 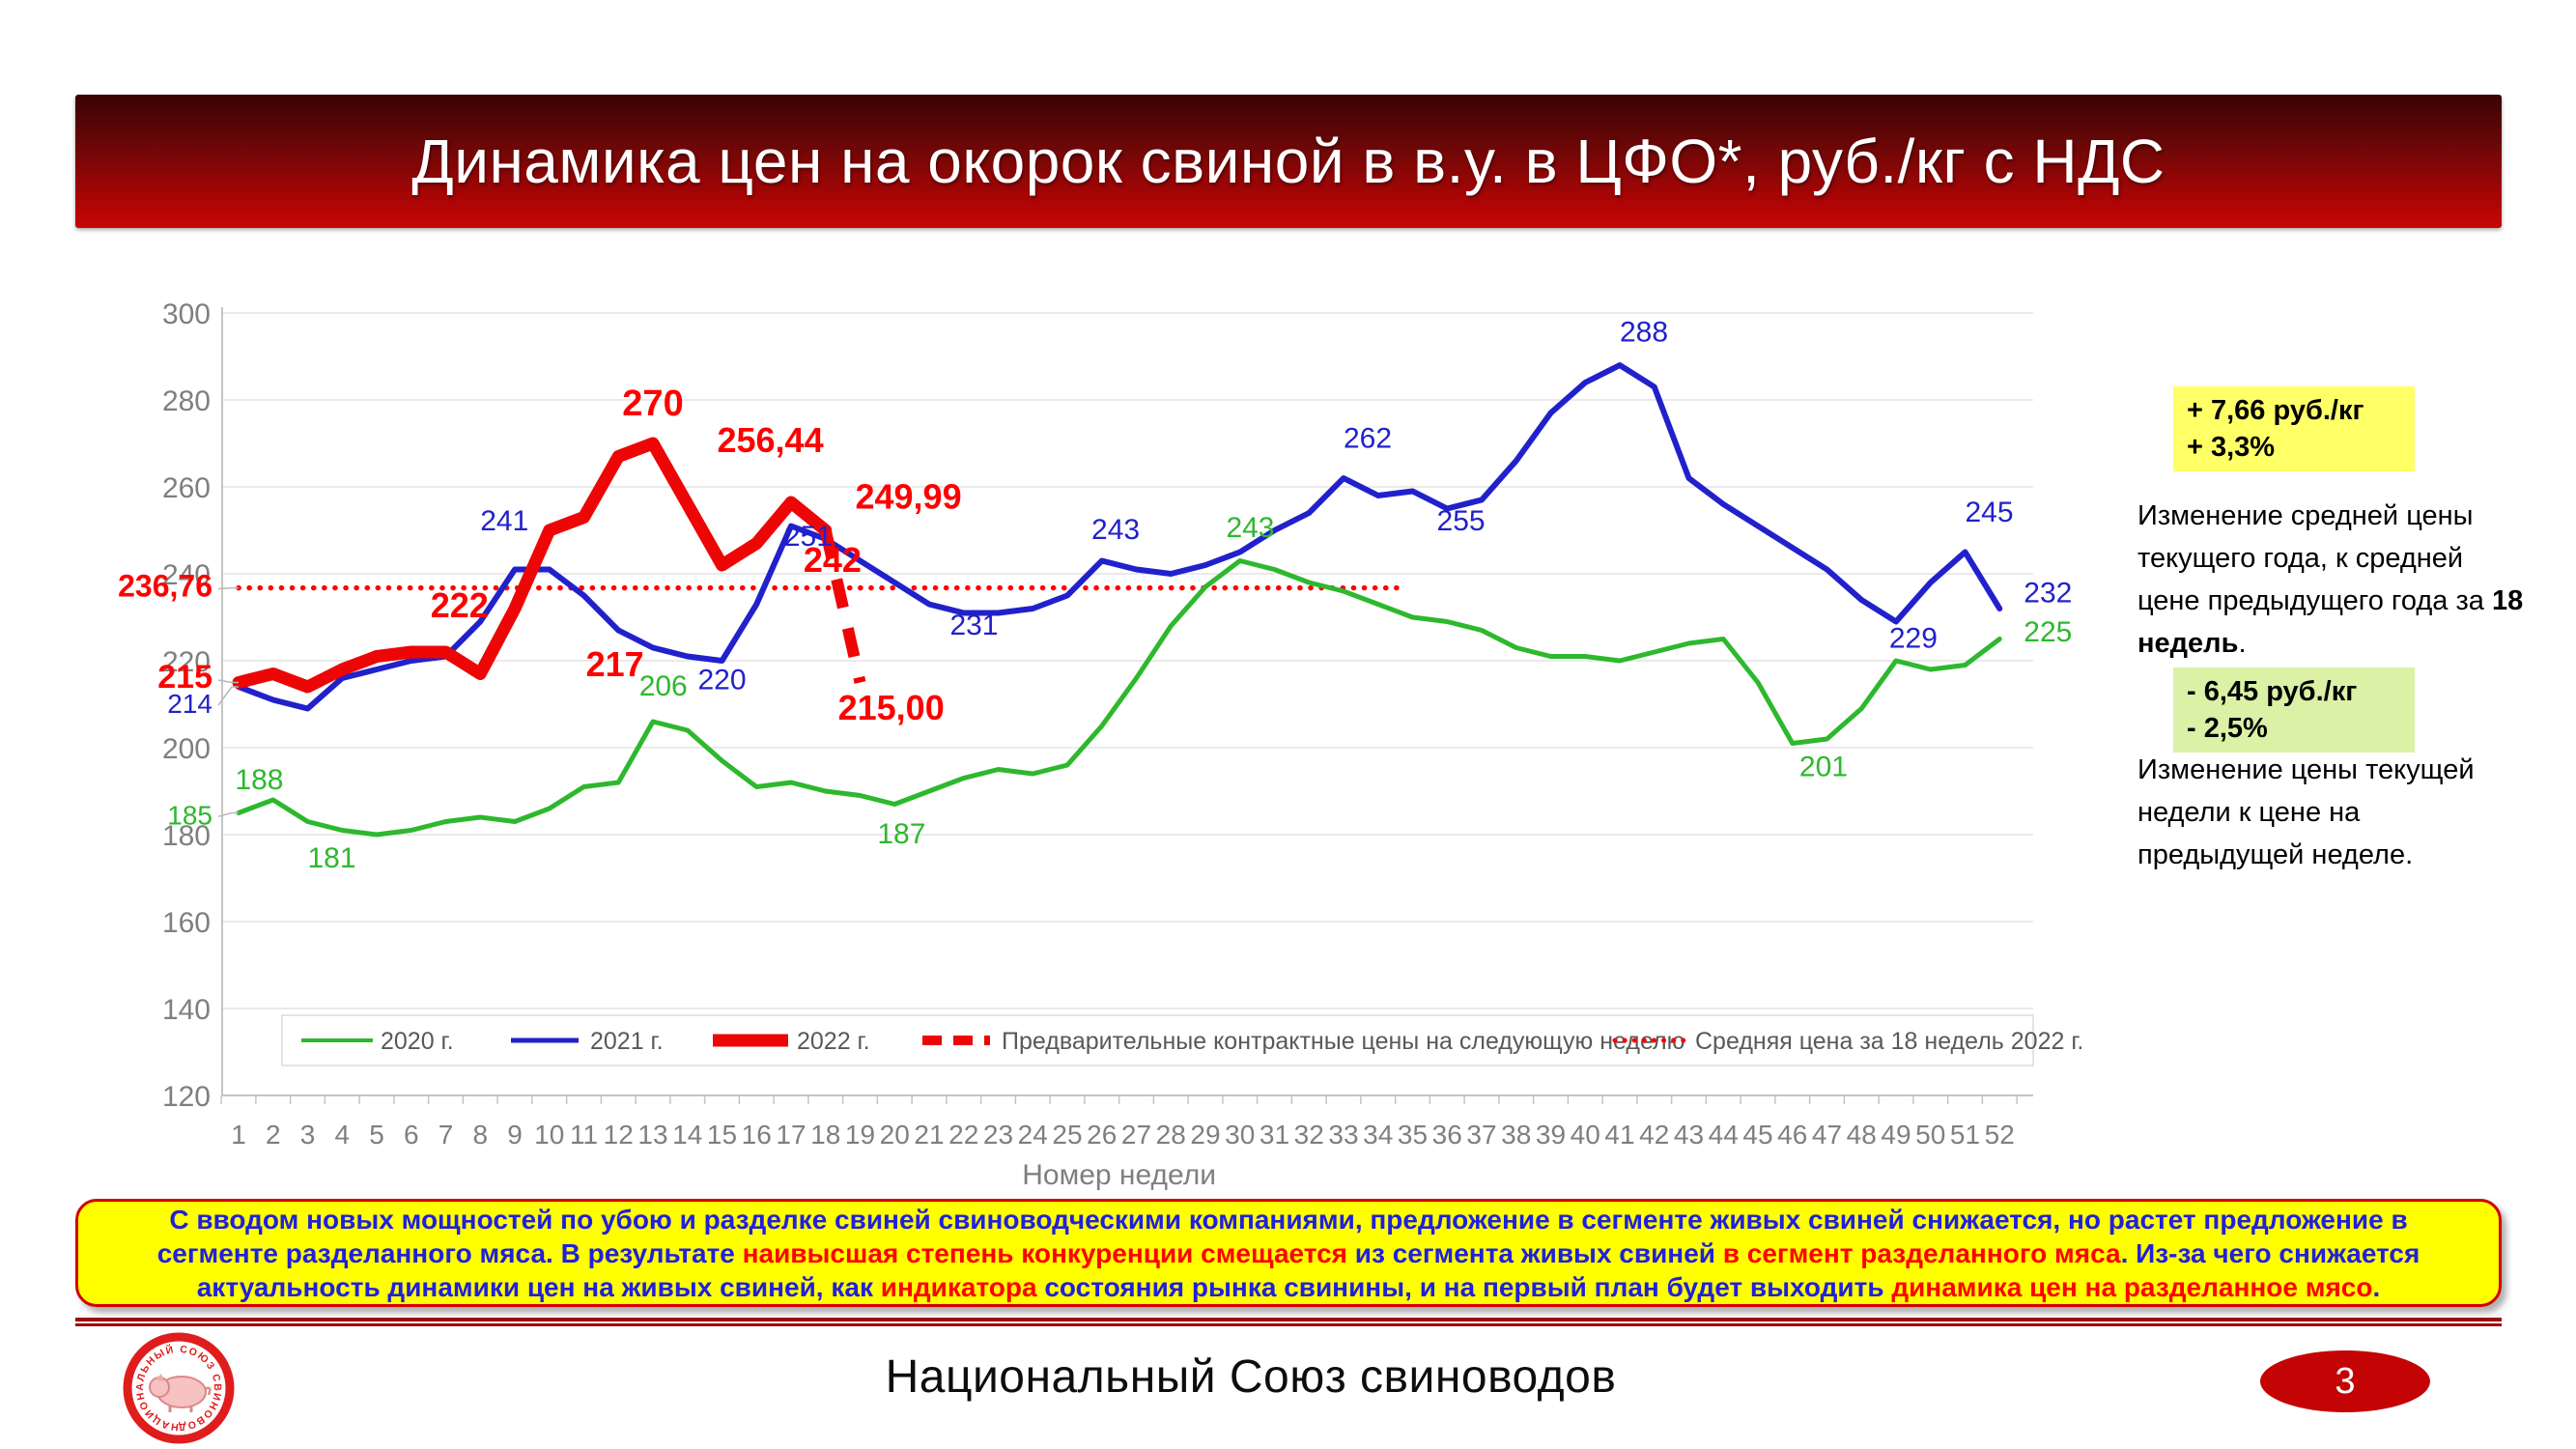 What do you see at coordinates (549, 1135) in the screenshot?
I see `svg-text: 10` at bounding box center [549, 1135].